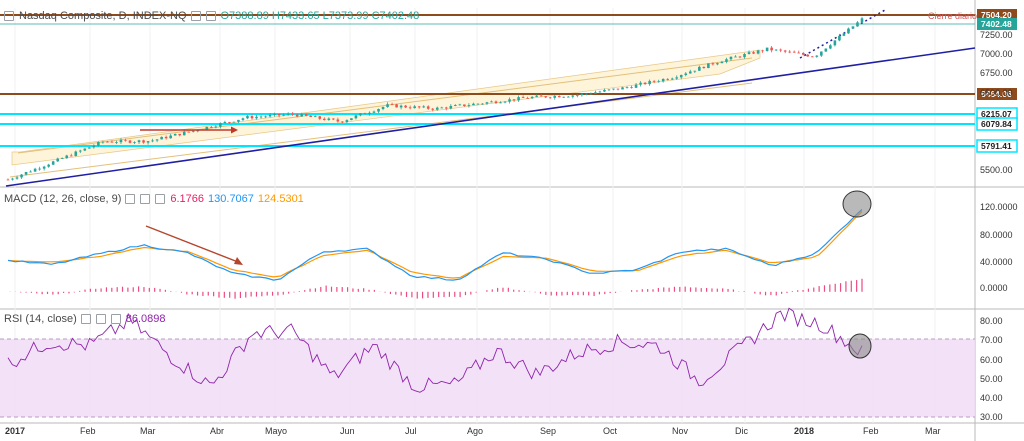 This screenshot has width=1024, height=441. I want to click on collapse-icon, so click(9, 16).